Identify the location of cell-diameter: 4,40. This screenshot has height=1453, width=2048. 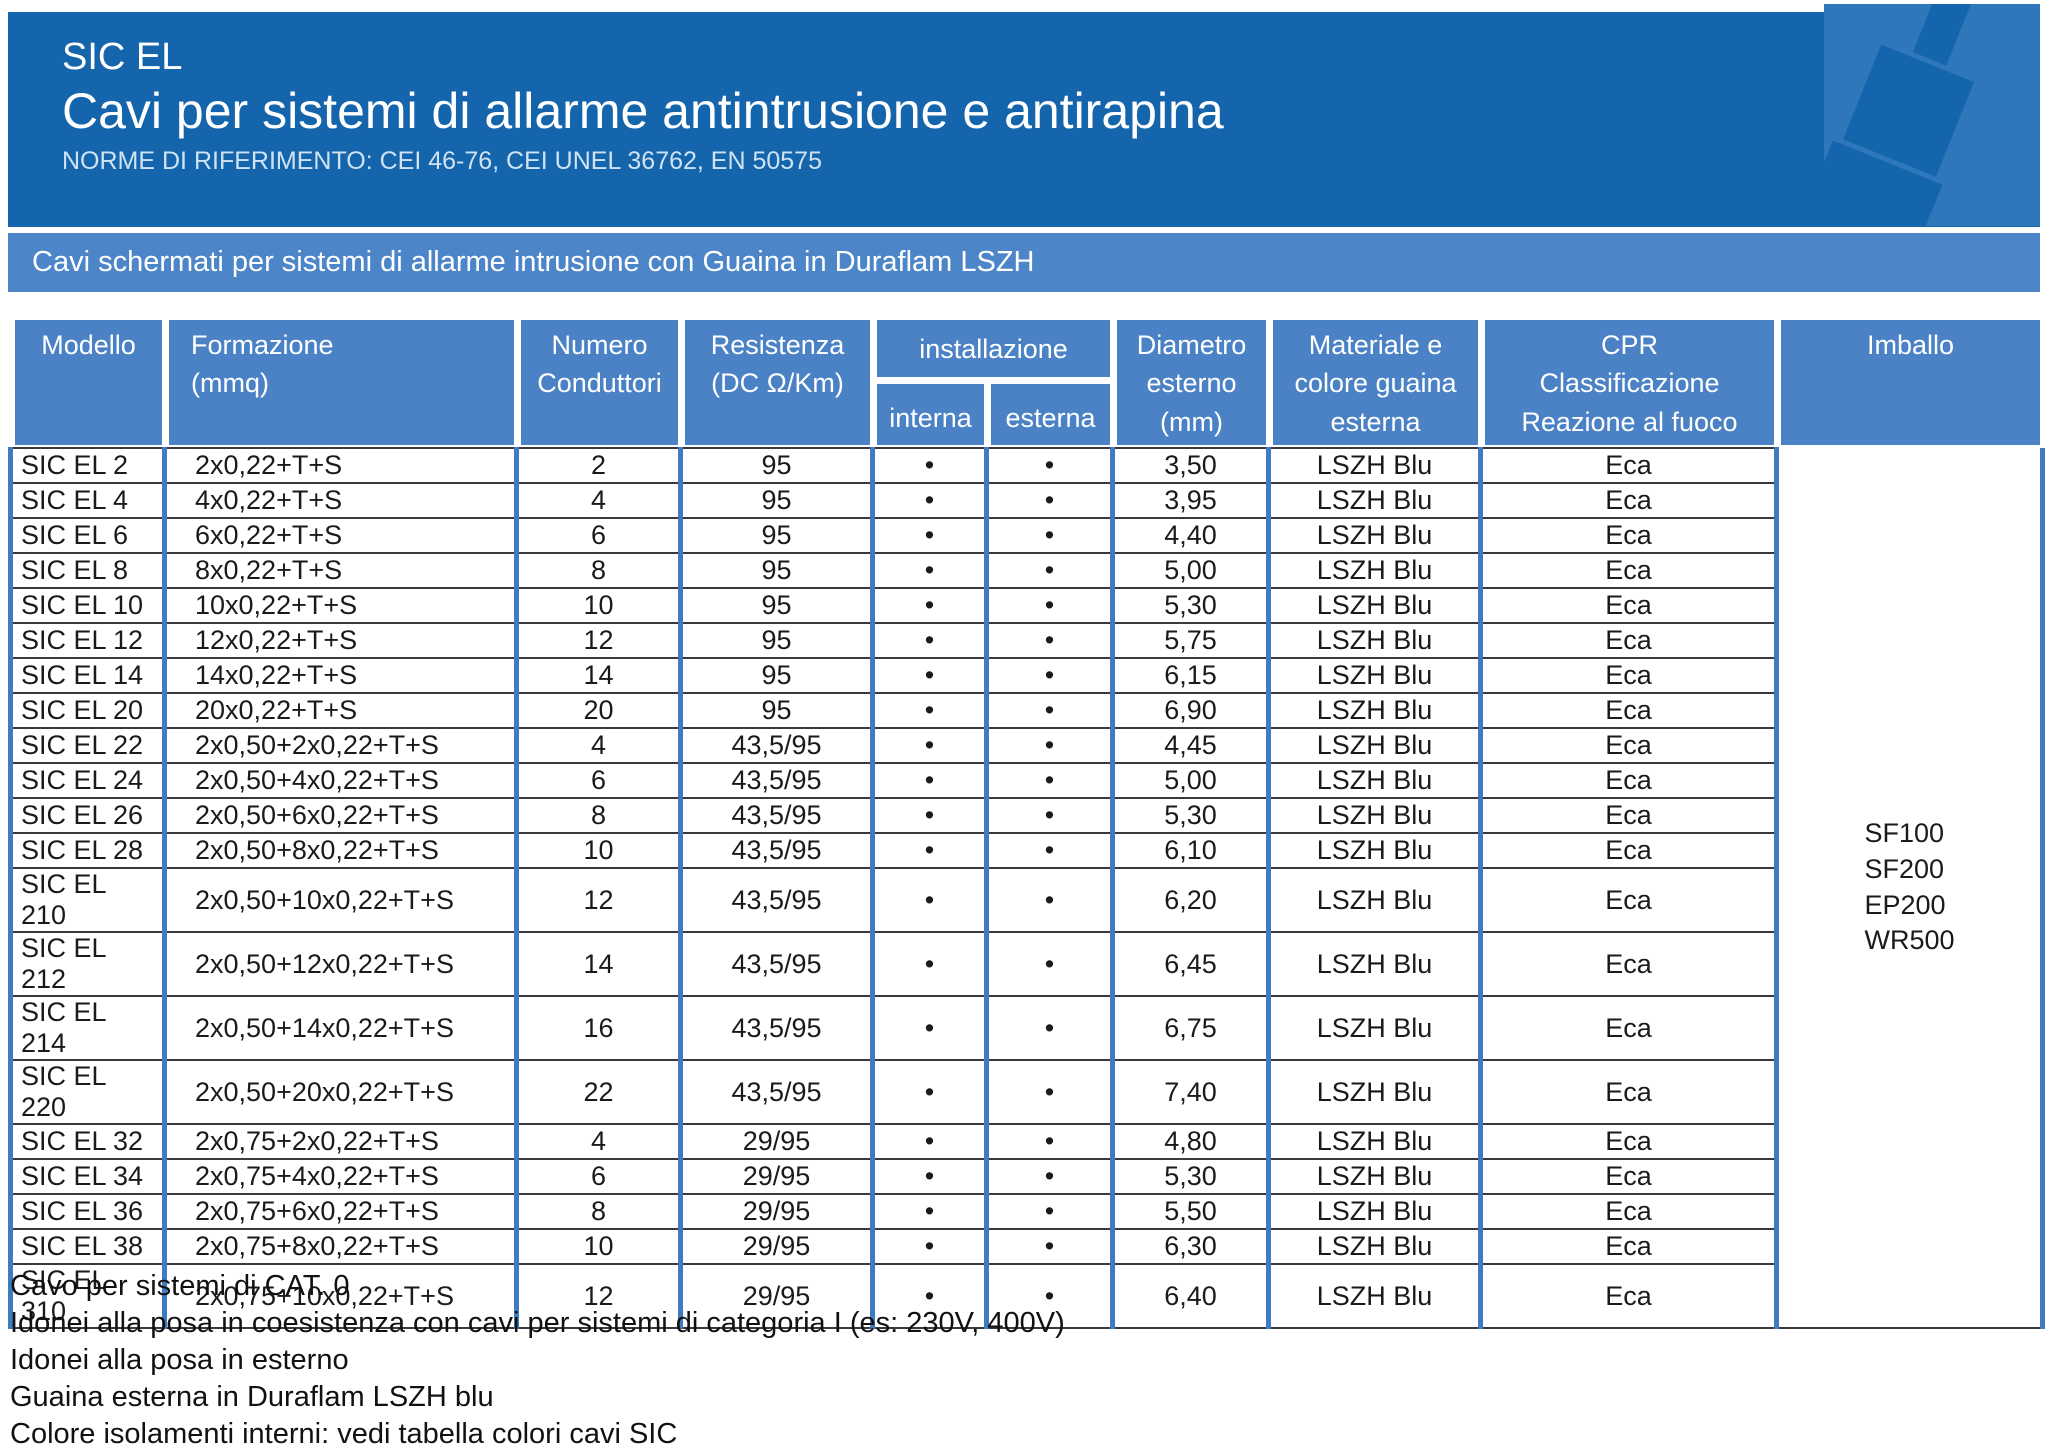
(1190, 535).